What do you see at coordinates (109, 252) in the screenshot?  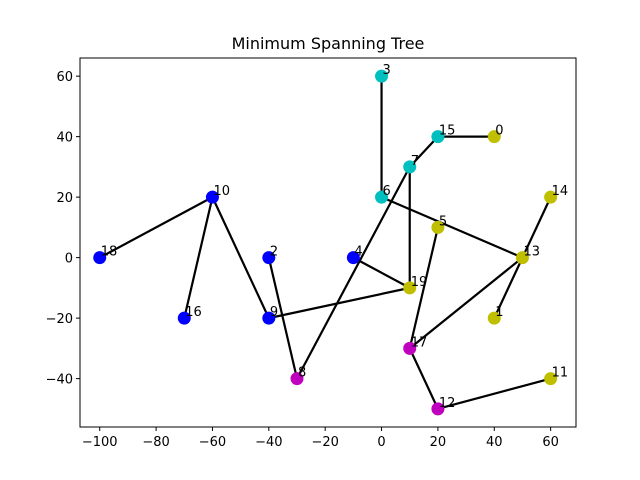 I see `node-label-18: 18` at bounding box center [109, 252].